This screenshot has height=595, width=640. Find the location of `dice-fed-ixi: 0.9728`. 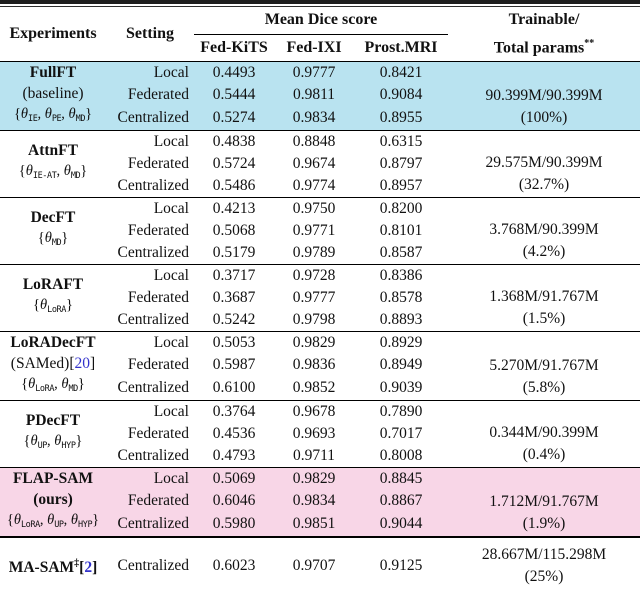

dice-fed-ixi: 0.9728 is located at coordinates (314, 275).